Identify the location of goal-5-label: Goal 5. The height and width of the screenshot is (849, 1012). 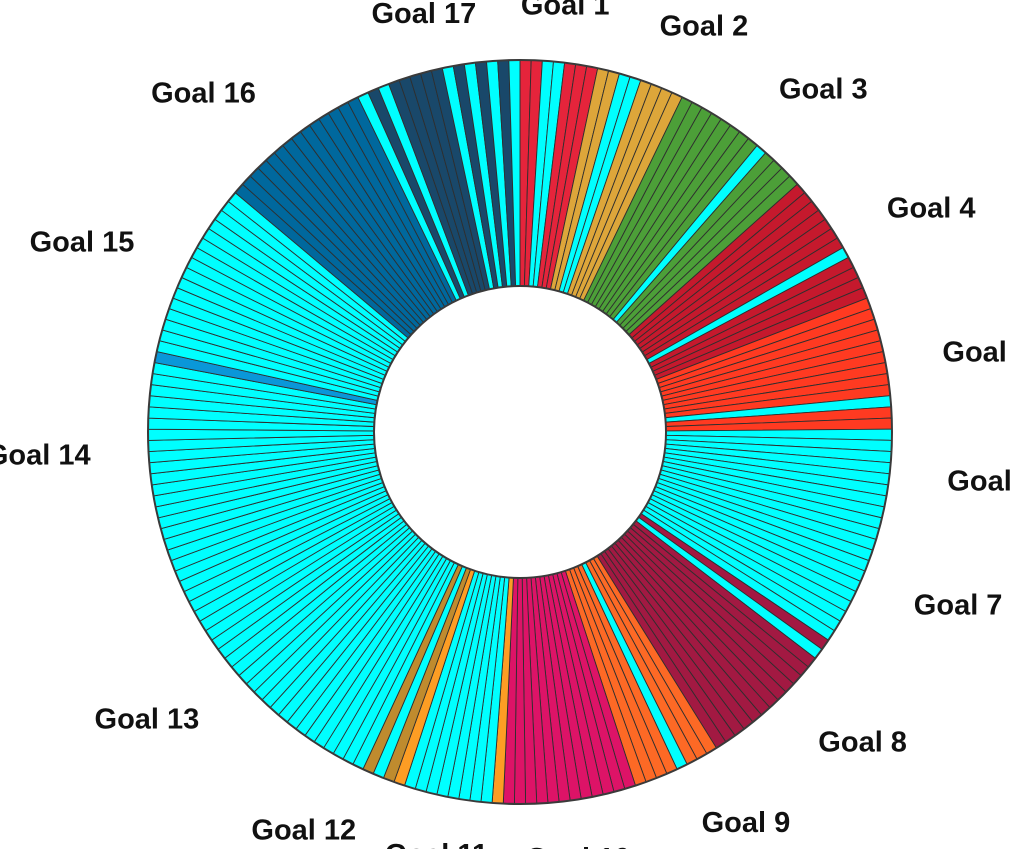
(977, 353).